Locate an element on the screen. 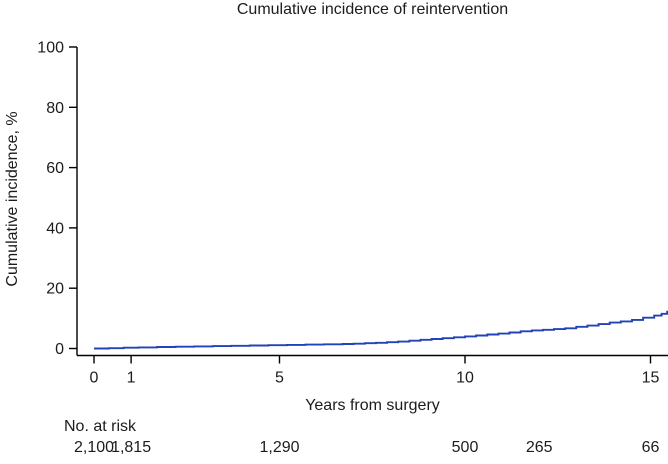 Image resolution: width=668 pixels, height=464 pixels. y-axis-tick-label: 60 is located at coordinates (55, 168).